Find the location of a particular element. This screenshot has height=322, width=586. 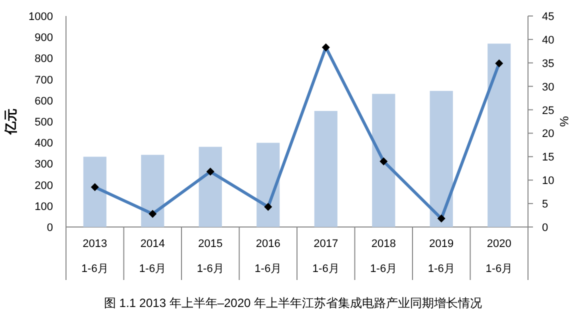

y2-tick-label: 5 is located at coordinates (545, 204).